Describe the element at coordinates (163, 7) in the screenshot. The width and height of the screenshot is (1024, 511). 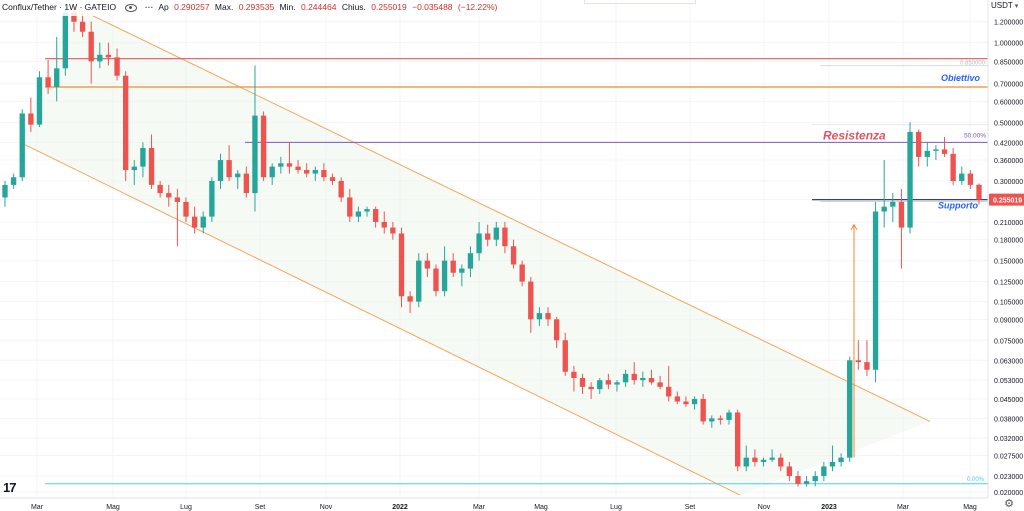
I see `open-label: Ap` at that location.